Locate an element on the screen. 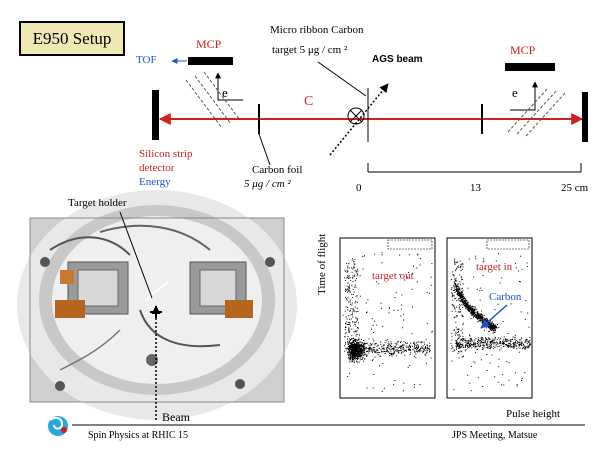 The image size is (600, 450). right-electron-path is located at coordinates (524, 96).